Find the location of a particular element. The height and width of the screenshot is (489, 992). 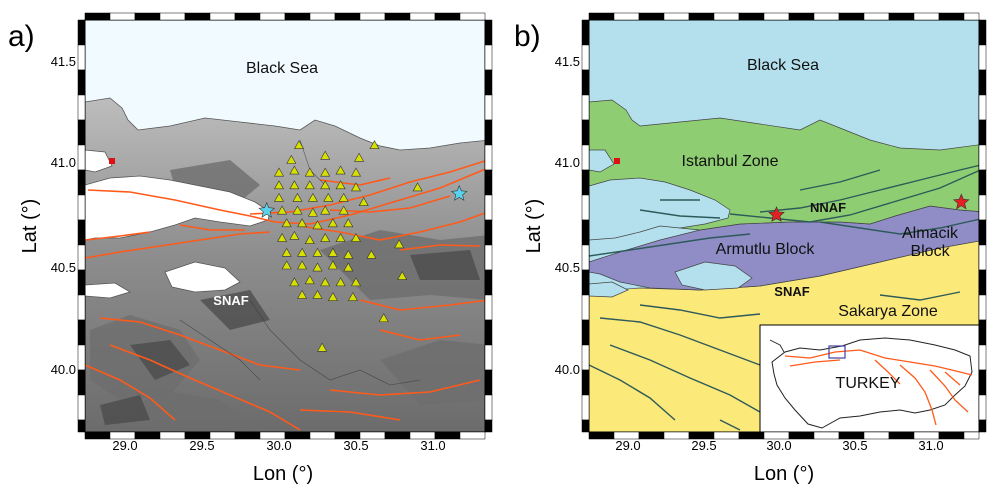

x-tick-a-29.5: 29.5 is located at coordinates (201, 445).